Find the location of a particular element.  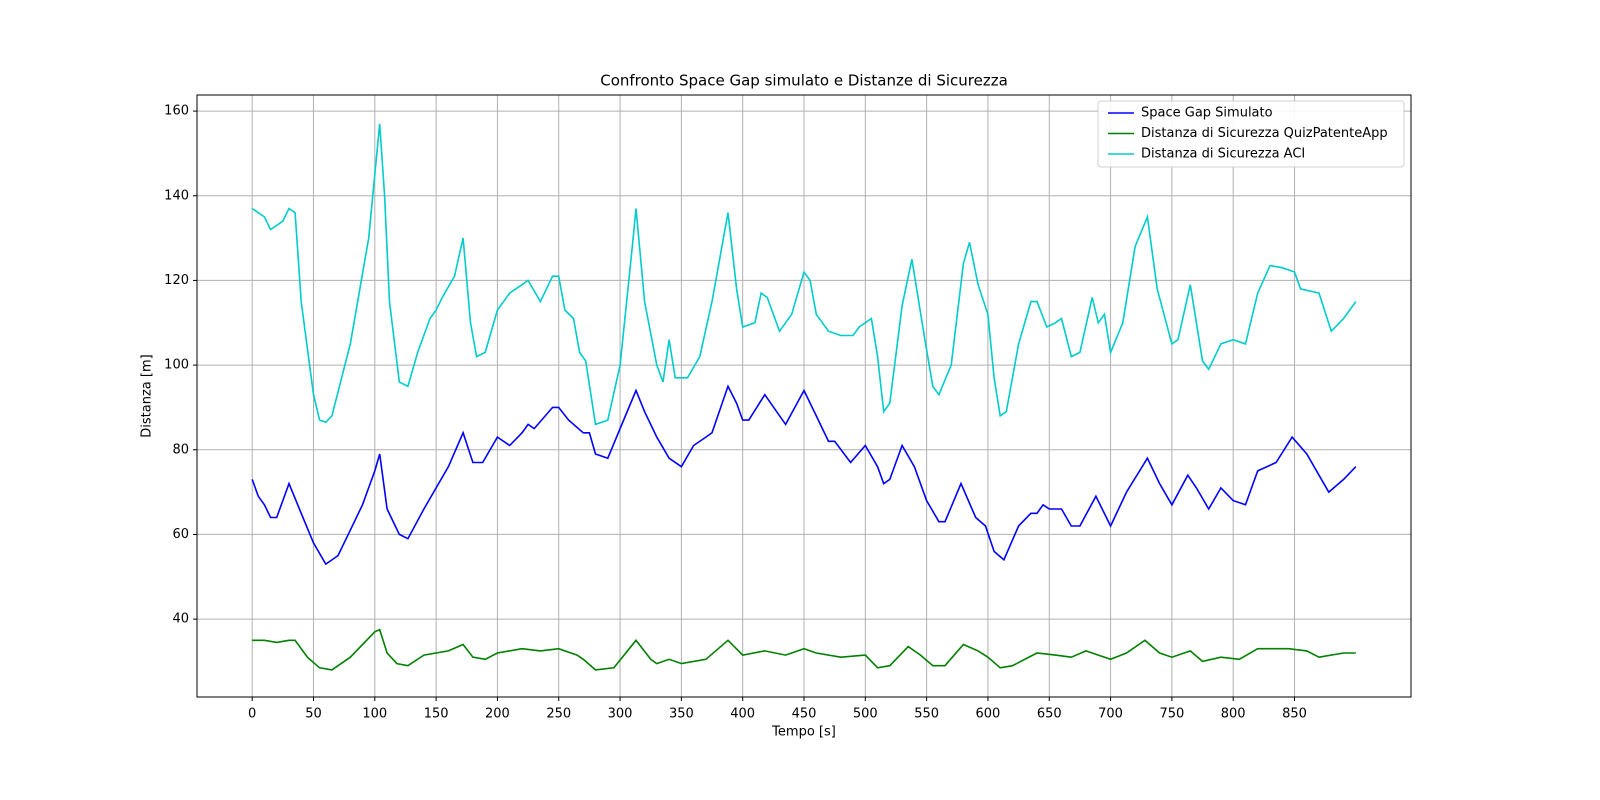

x-tick-label: 700 is located at coordinates (1110, 714).